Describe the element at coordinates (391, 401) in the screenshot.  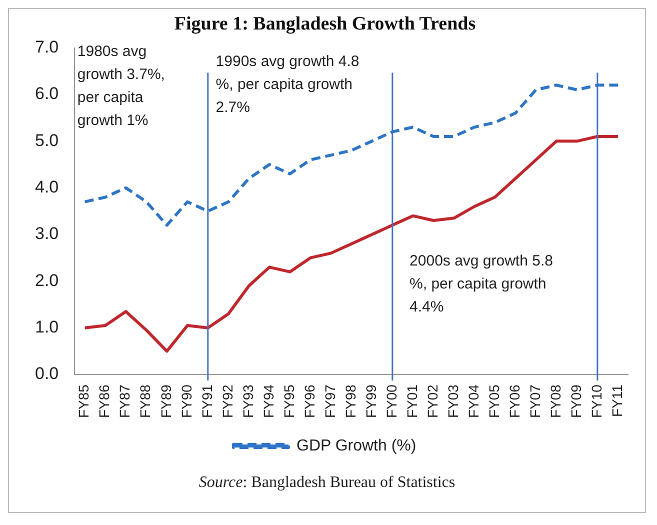
I see `x-tick-label: FY00` at that location.